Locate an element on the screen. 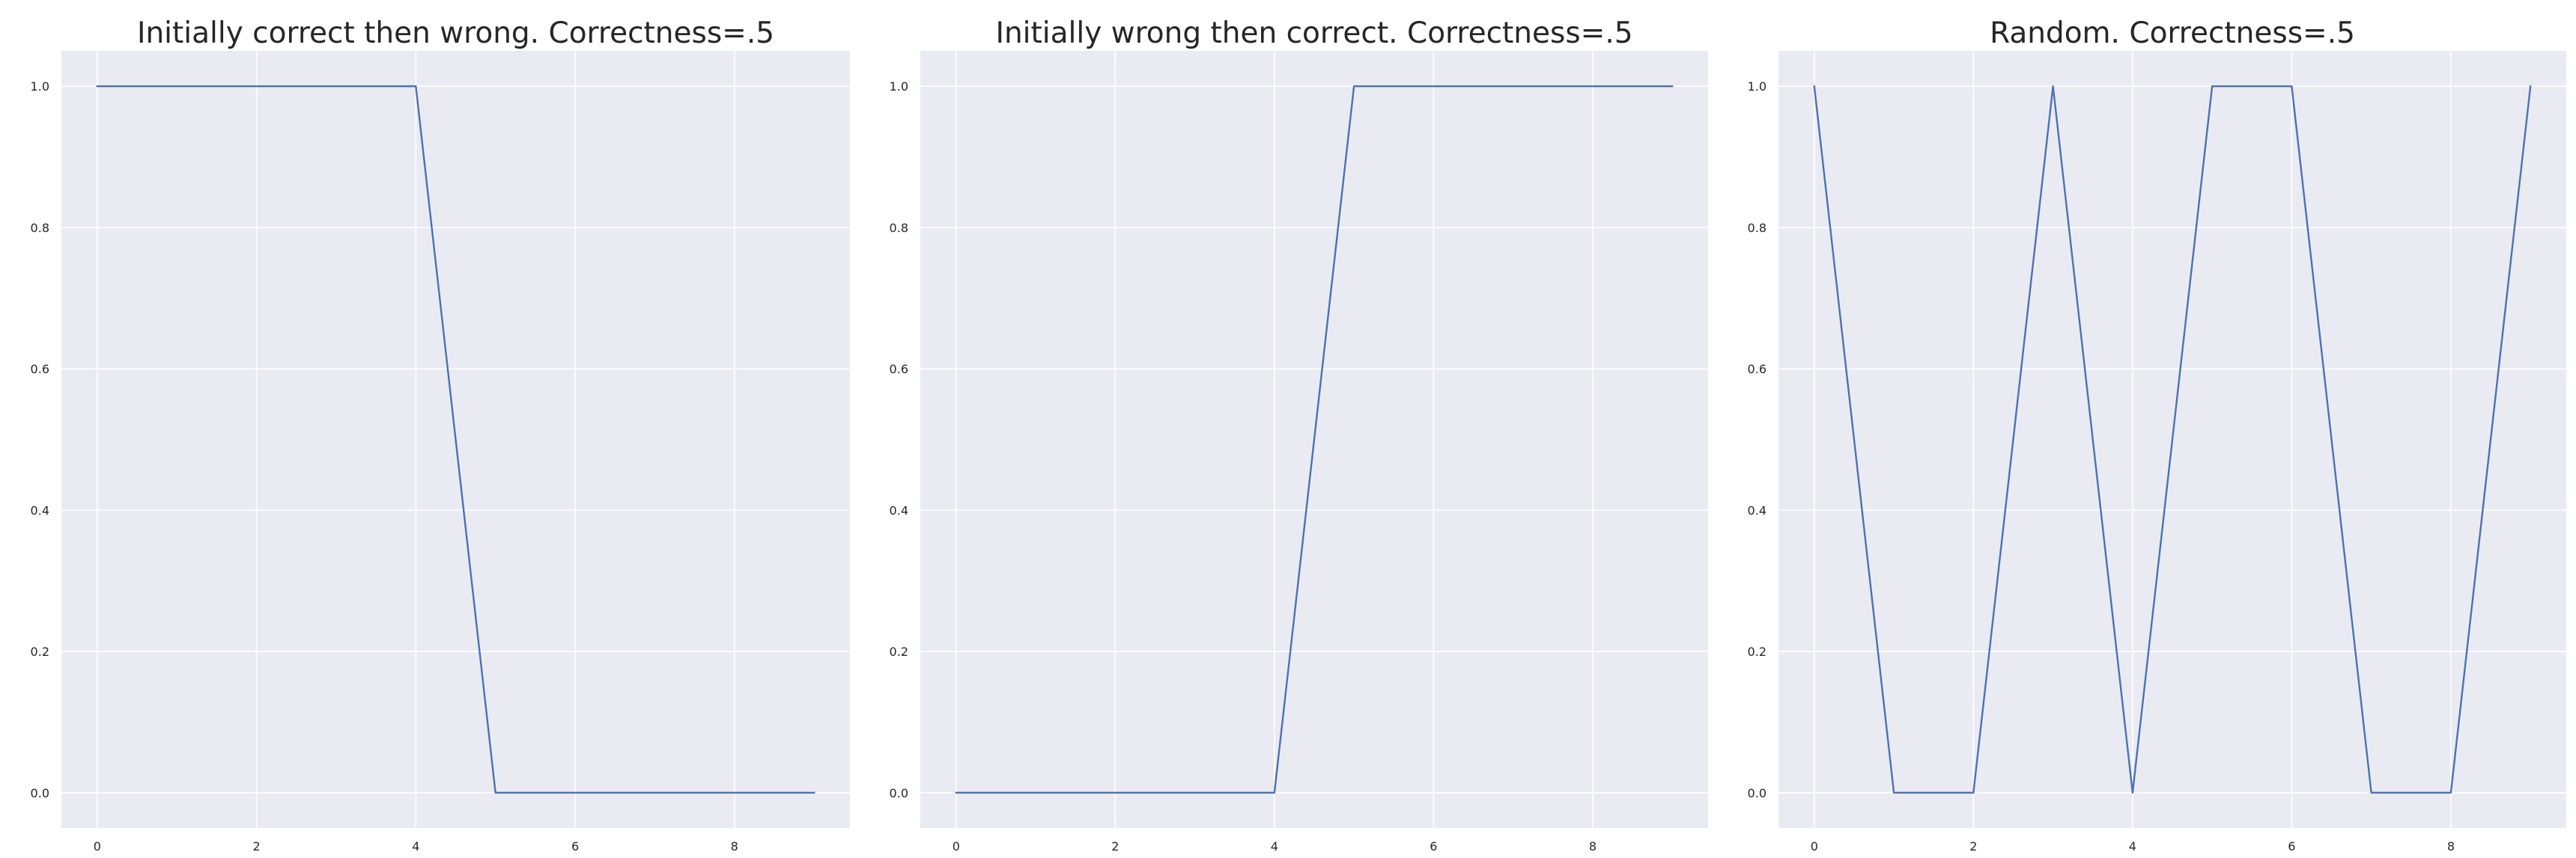  chart-title: Random. Correctness=.5 is located at coordinates (2172, 33).